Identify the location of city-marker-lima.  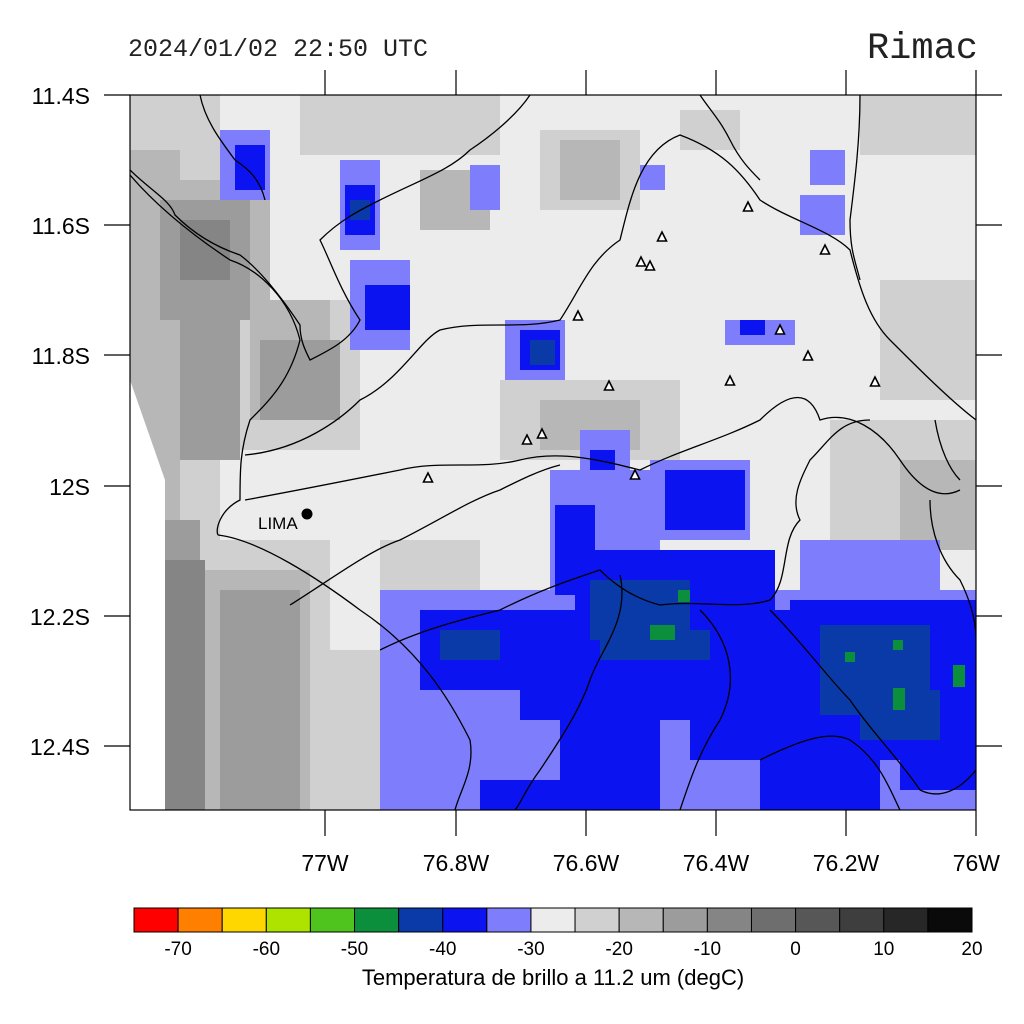
(307, 514).